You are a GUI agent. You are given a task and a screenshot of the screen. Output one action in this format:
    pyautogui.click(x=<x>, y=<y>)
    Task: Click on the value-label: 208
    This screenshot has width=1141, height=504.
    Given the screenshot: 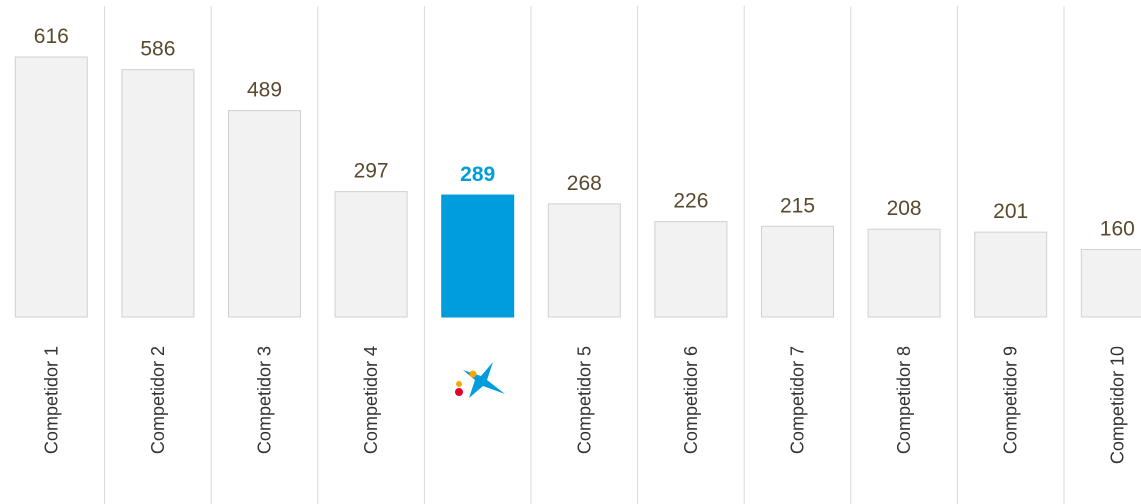 What is the action you would take?
    pyautogui.click(x=904, y=208)
    